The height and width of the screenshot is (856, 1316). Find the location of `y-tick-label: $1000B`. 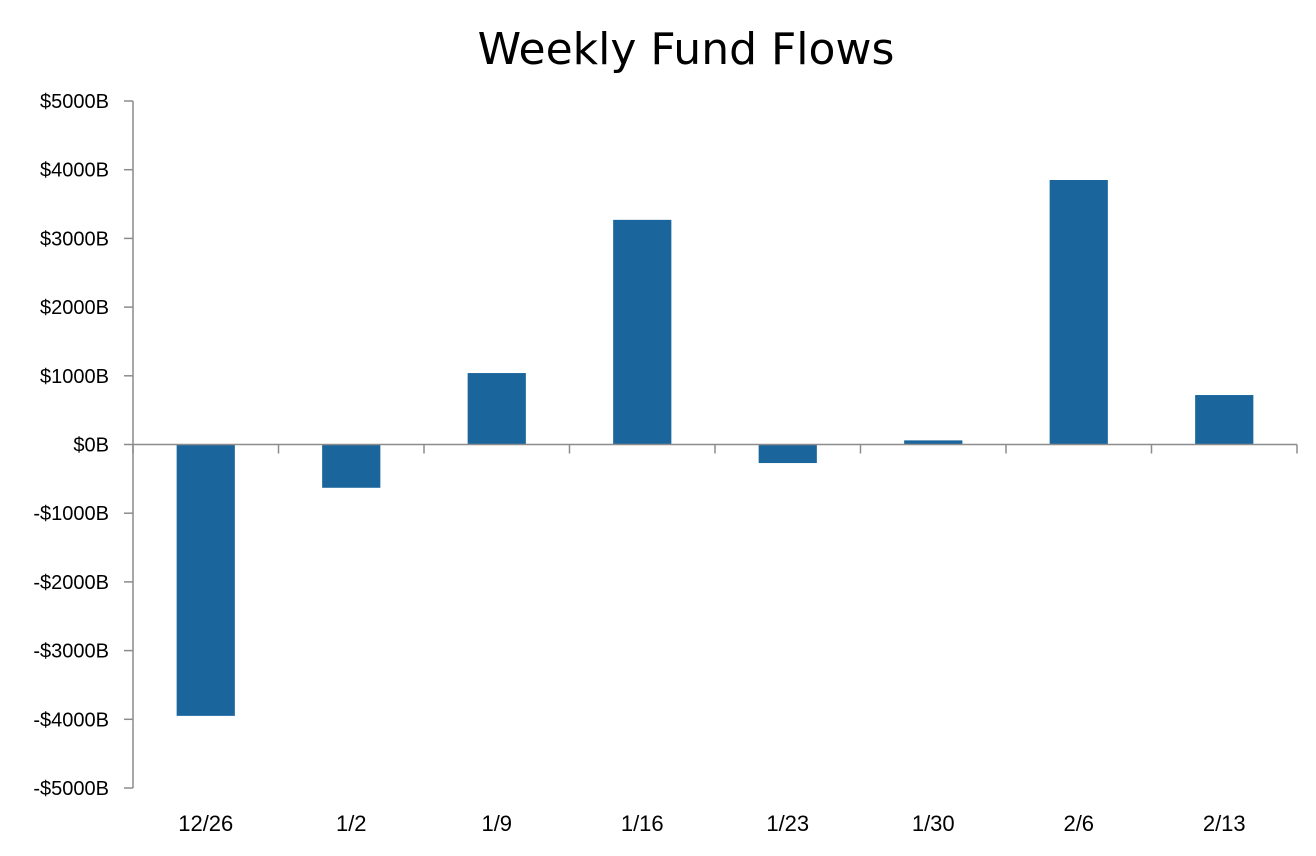

y-tick-label: $1000B is located at coordinates (74, 377).